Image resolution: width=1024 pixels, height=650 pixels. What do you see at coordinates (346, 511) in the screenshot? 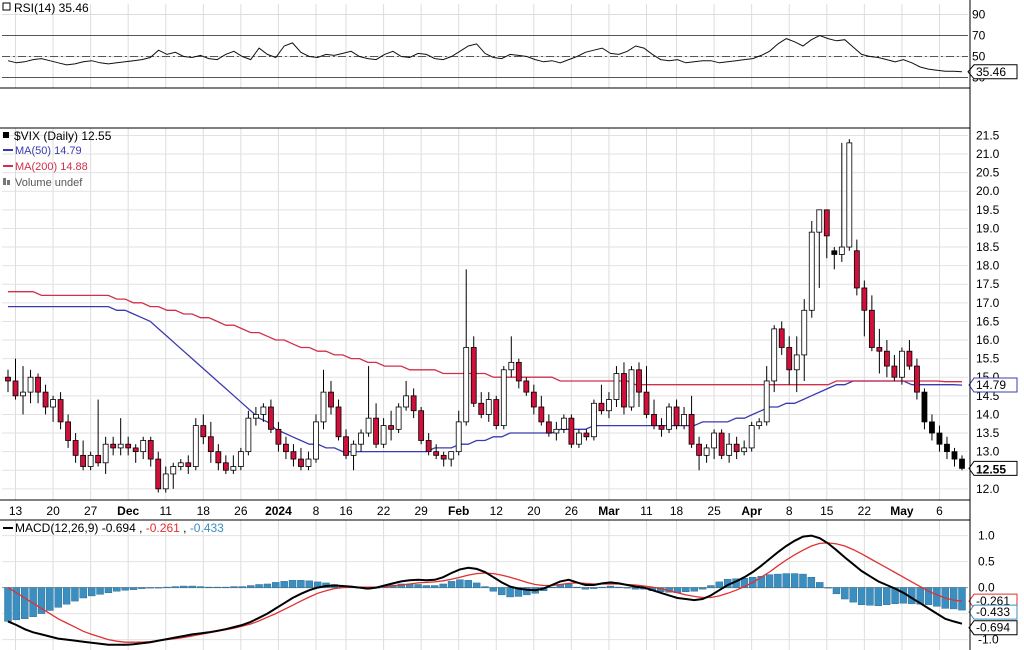
I see `x-tick-label: 16` at bounding box center [346, 511].